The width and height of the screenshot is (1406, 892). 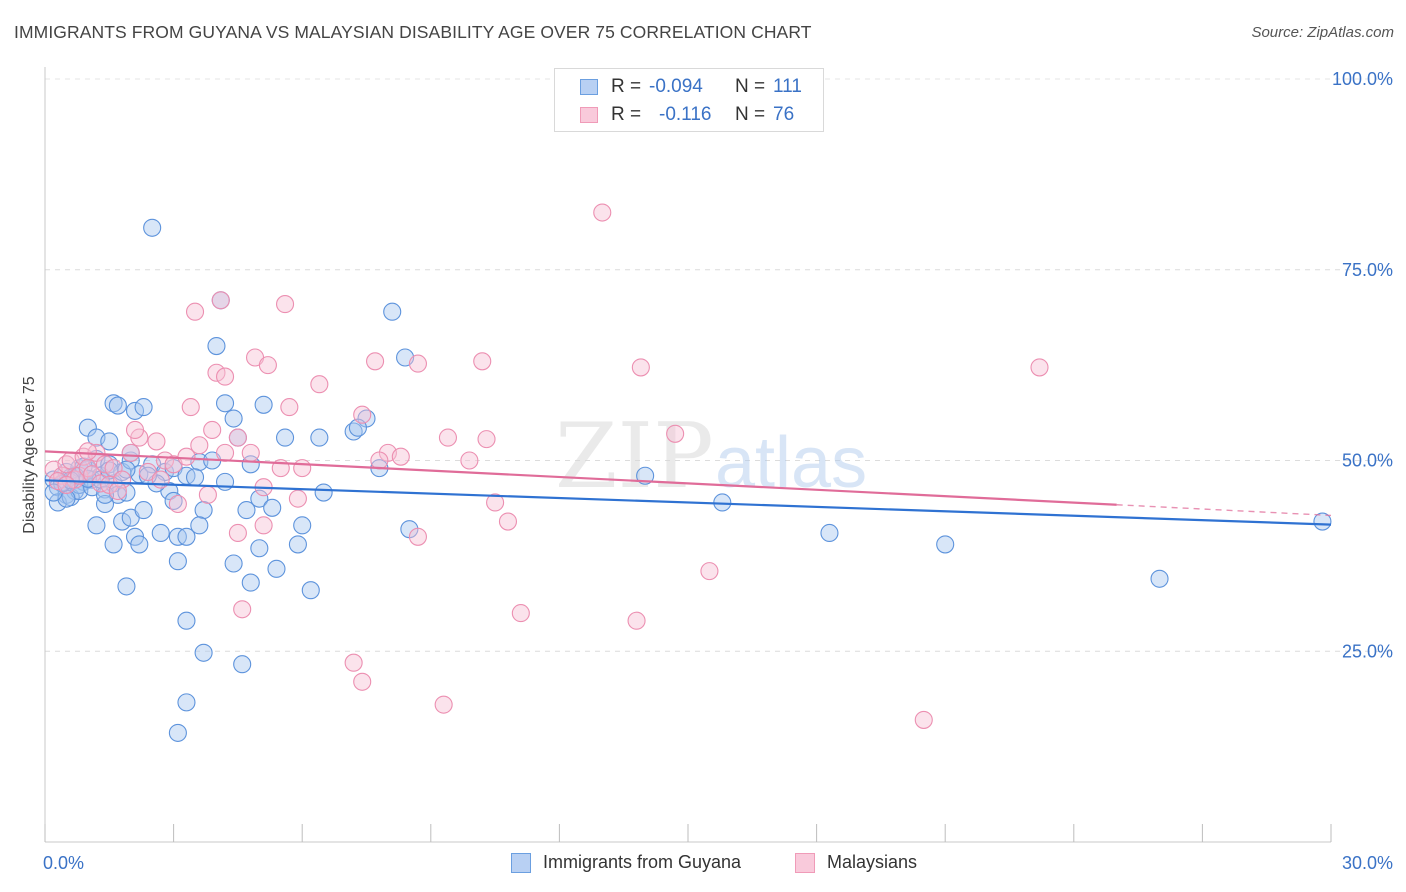 I want to click on bottom-legend-swatch-guyana, so click(x=521, y=863).